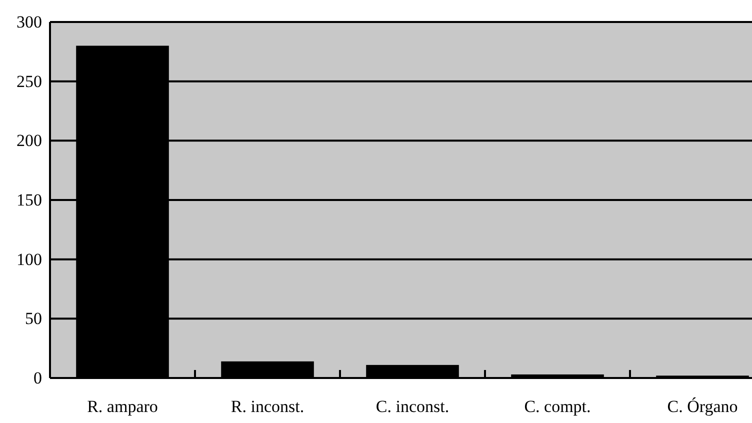 This screenshot has height=423, width=752. Describe the element at coordinates (38, 378) in the screenshot. I see `y-tick-label: 0` at that location.